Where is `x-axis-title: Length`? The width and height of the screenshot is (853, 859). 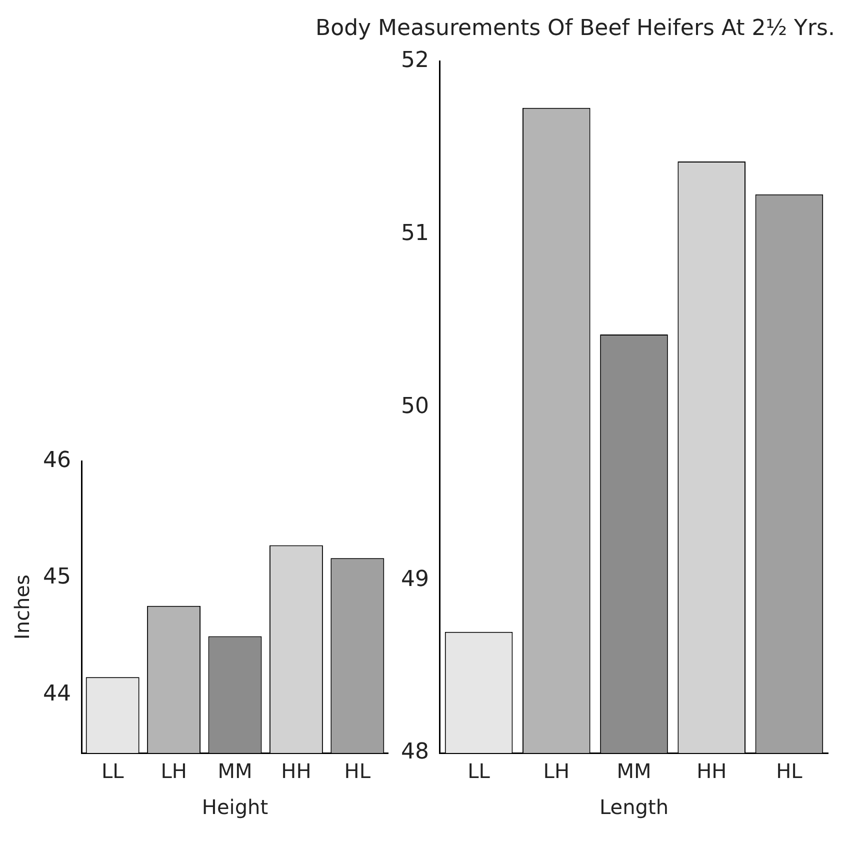
x-axis-title: Length is located at coordinates (634, 807).